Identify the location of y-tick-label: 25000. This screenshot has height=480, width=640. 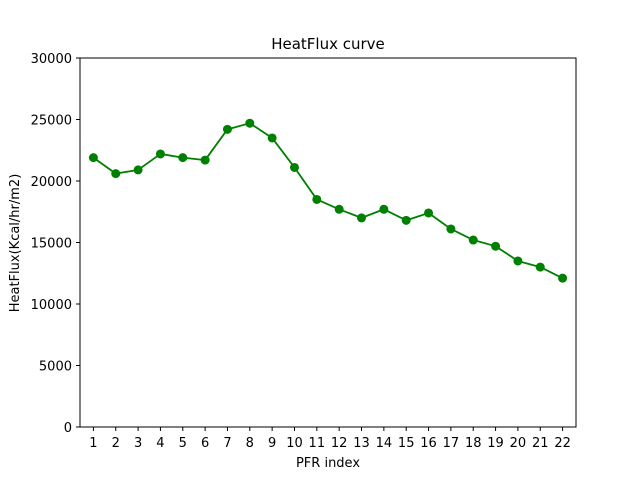
(51, 121).